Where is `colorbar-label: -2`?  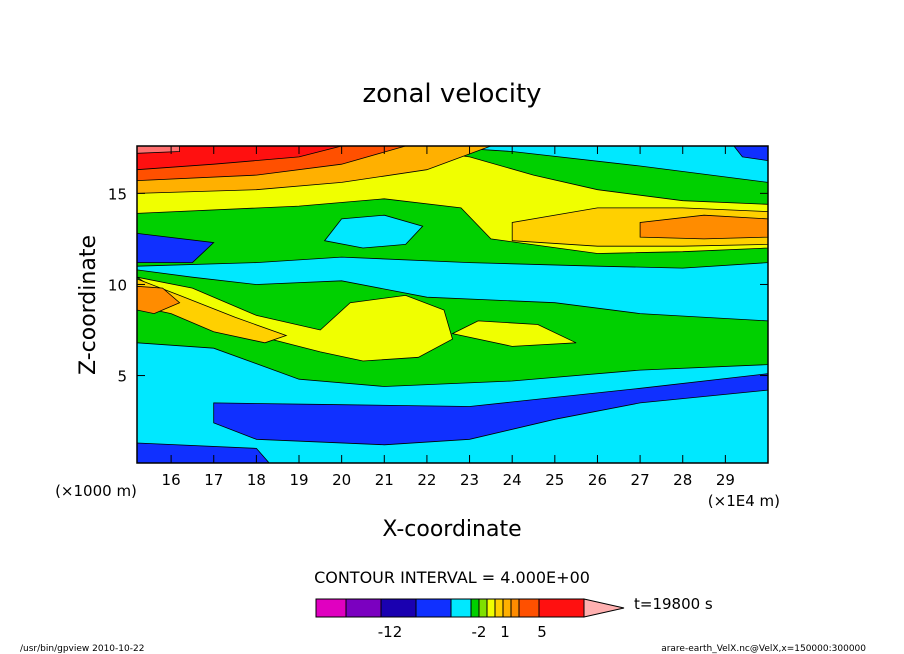 colorbar-label: -2 is located at coordinates (479, 632).